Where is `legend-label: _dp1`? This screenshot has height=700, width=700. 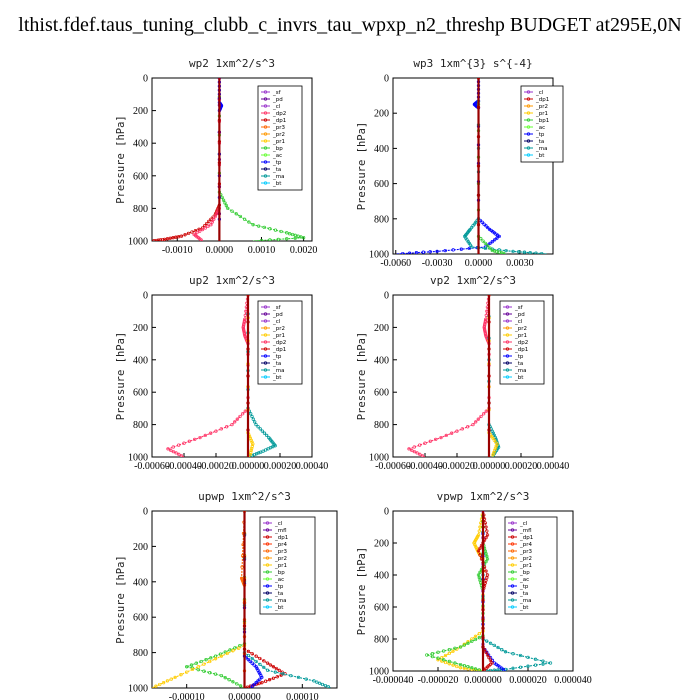 legend-label: _dp1 is located at coordinates (526, 538).